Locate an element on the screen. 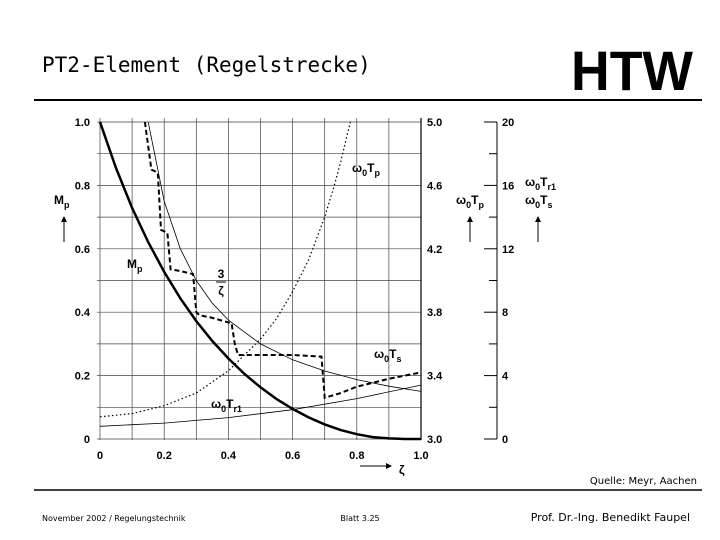  y2-tick-label: 3.0 is located at coordinates (434, 440).